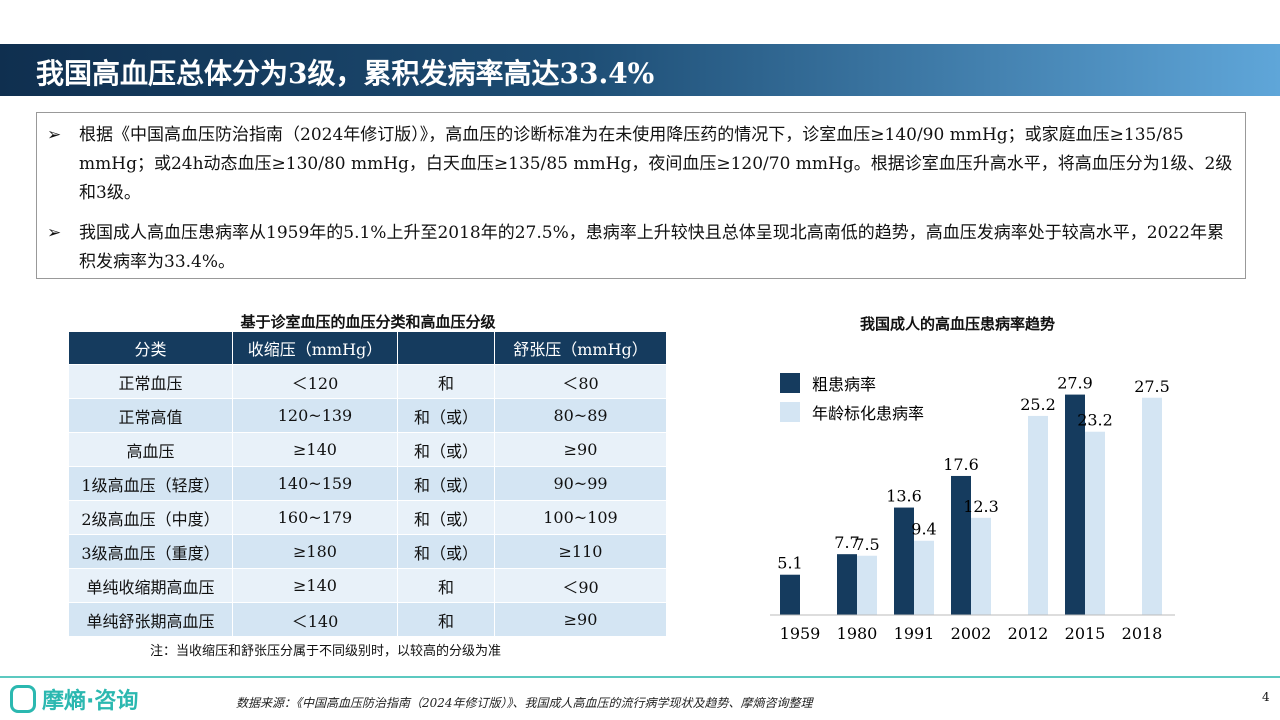 The width and height of the screenshot is (1280, 720). I want to click on x-tick-label: 2002, so click(971, 633).